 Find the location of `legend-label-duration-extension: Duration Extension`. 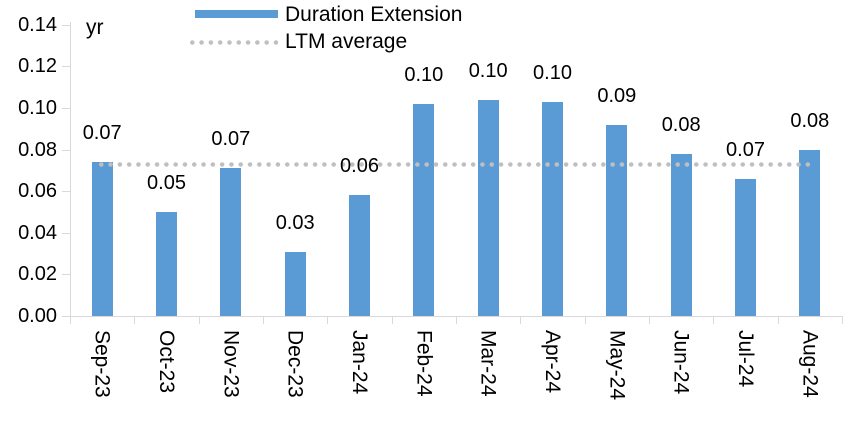

legend-label-duration-extension: Duration Extension is located at coordinates (374, 14).